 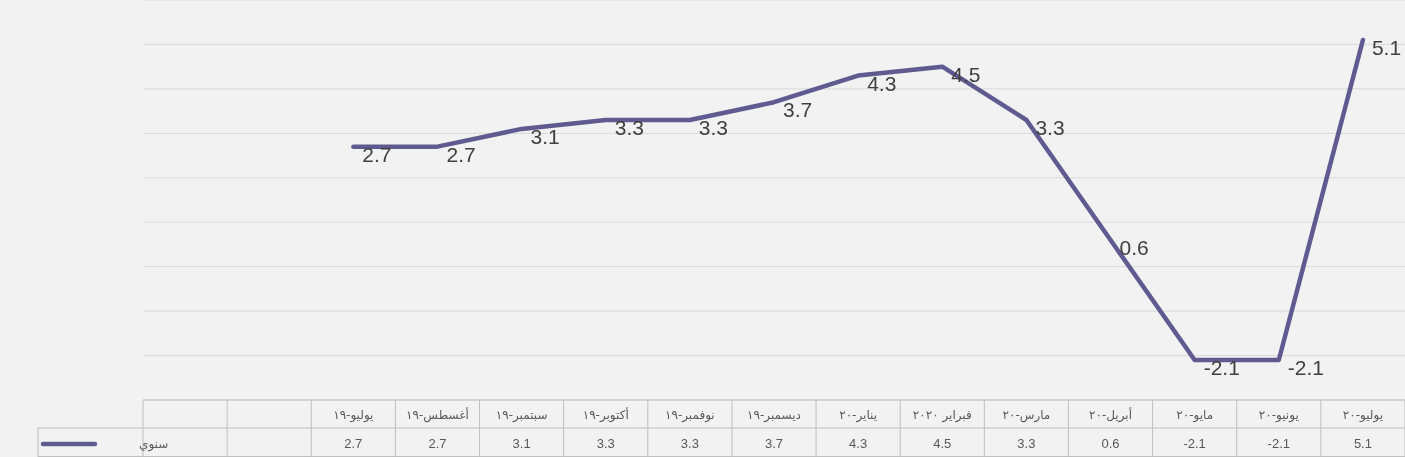 What do you see at coordinates (798, 110) in the screenshot?
I see `data-label: 3.7` at bounding box center [798, 110].